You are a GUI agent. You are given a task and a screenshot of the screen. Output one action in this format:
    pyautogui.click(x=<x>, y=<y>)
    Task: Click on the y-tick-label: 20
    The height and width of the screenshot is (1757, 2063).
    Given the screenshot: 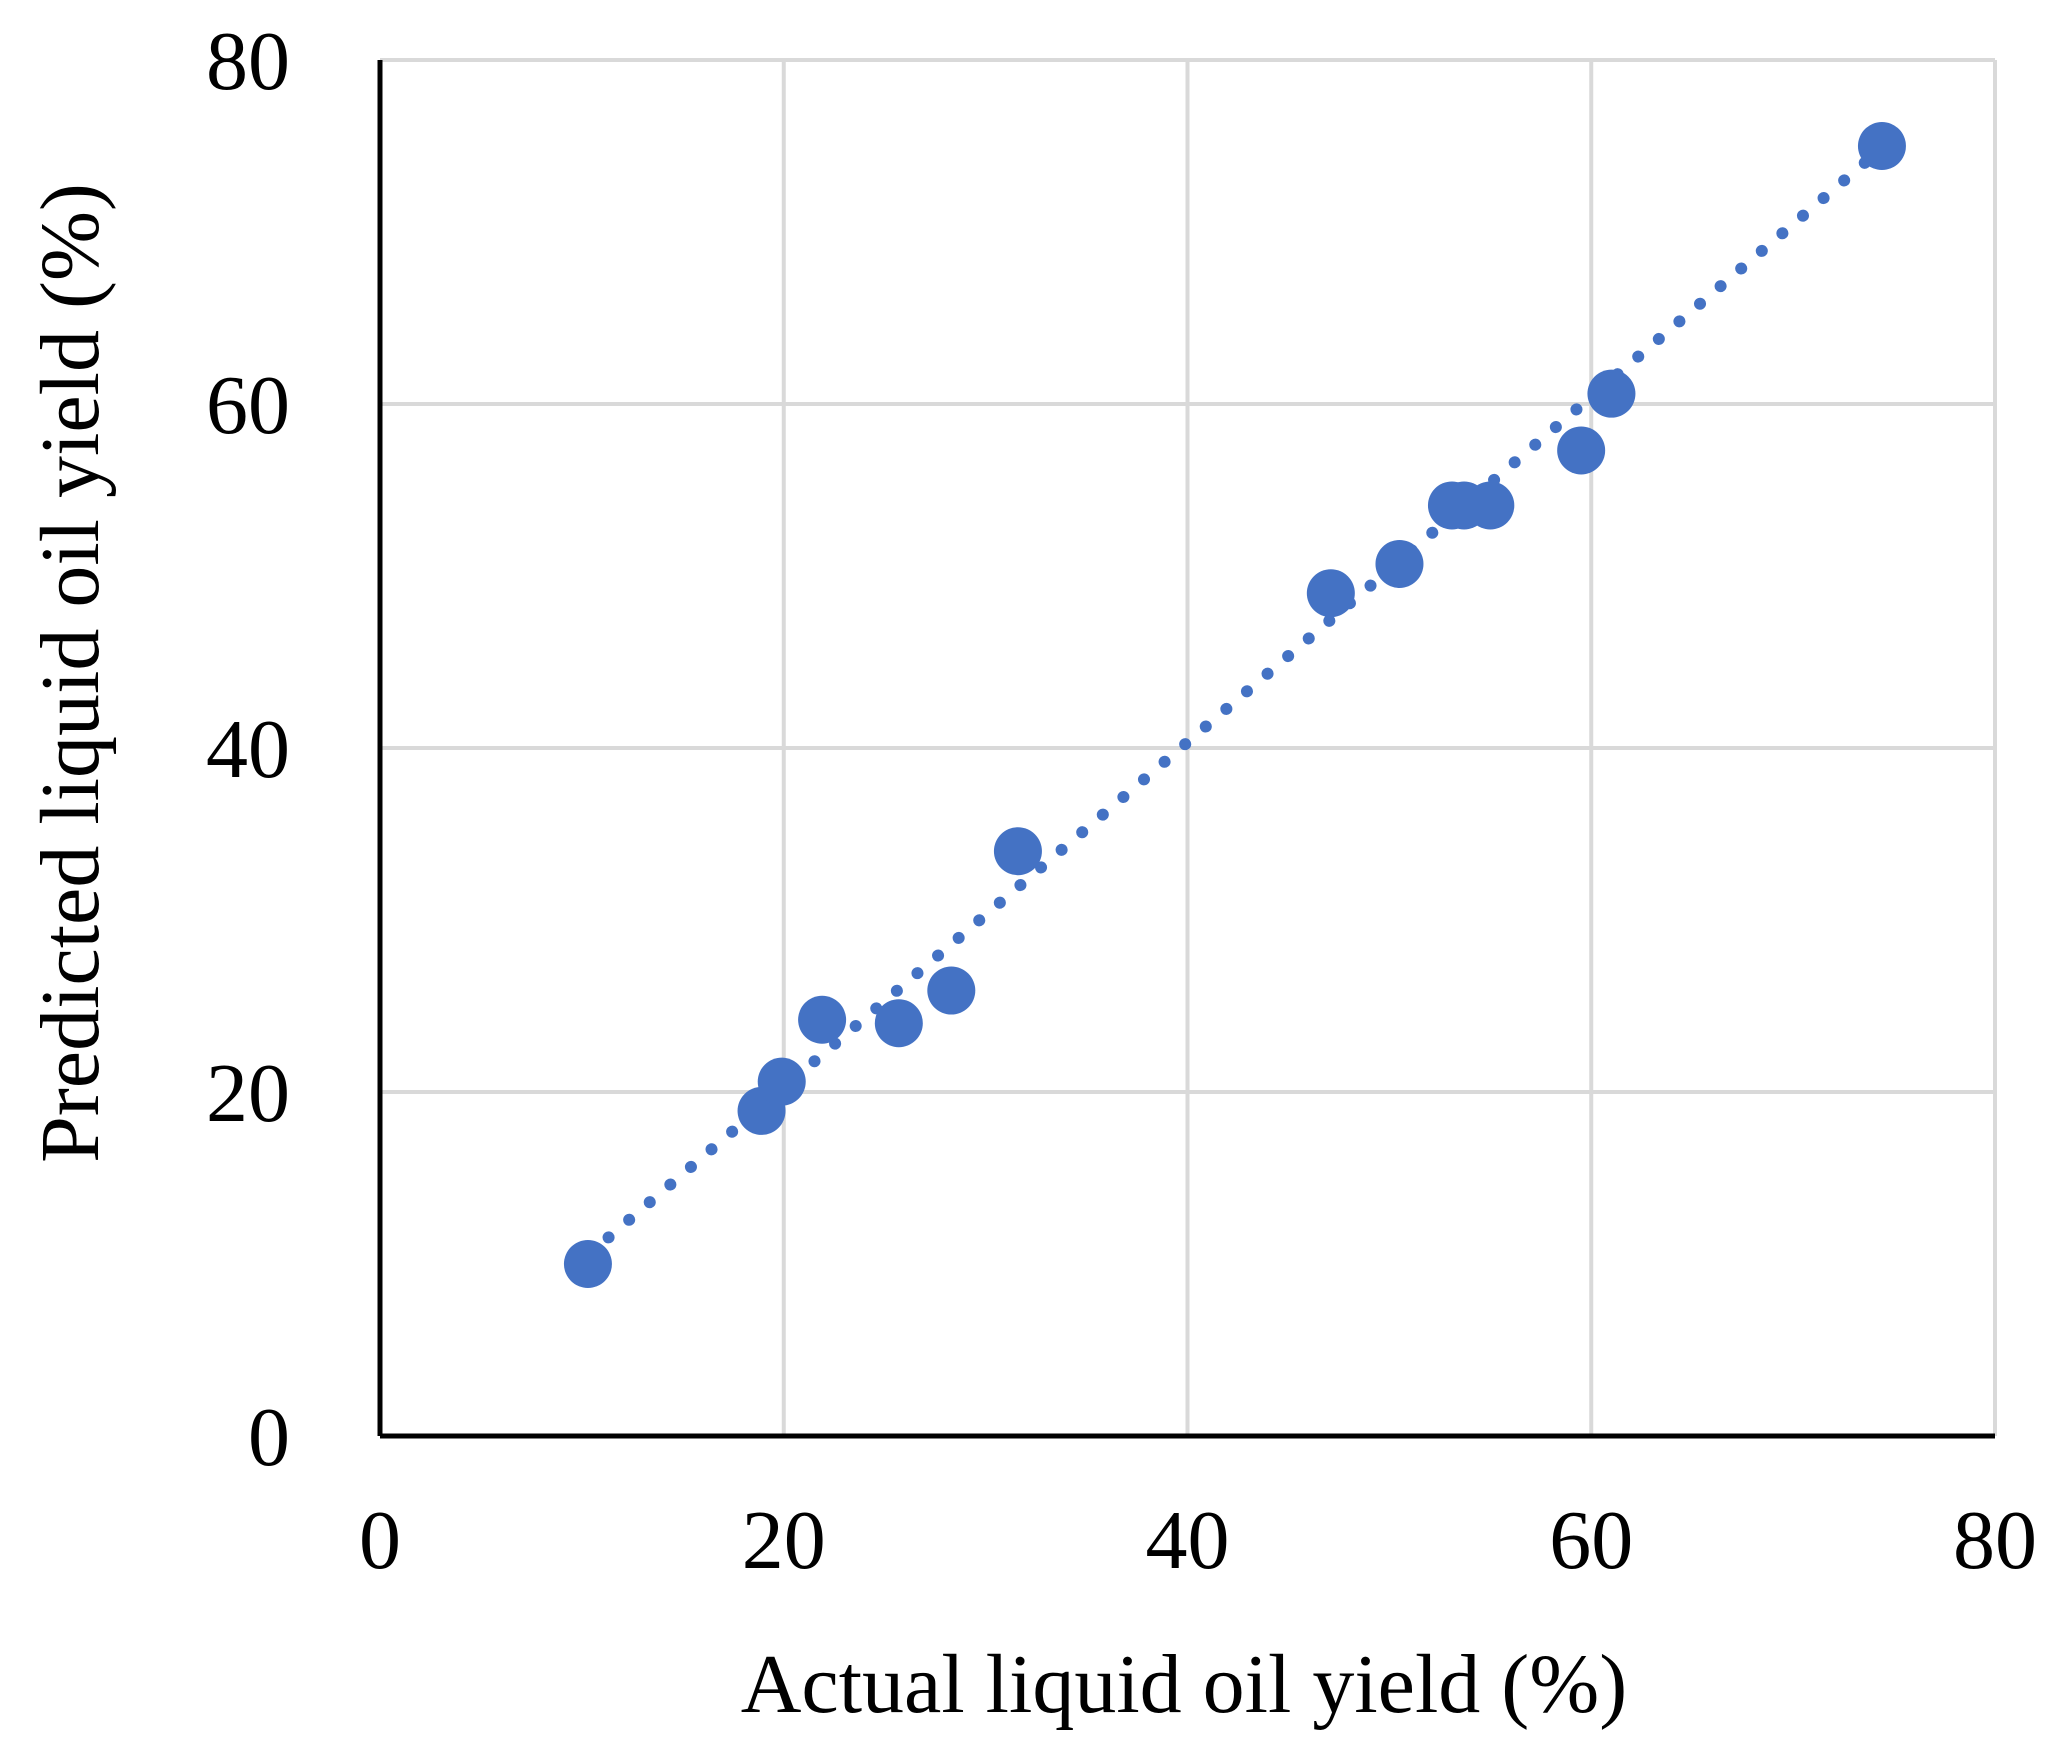 What is the action you would take?
    pyautogui.click(x=248, y=1093)
    